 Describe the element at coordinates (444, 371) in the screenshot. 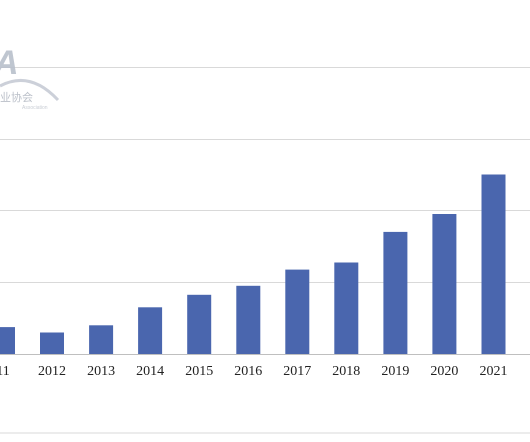

I see `x-tick-label-2020: 2020` at that location.